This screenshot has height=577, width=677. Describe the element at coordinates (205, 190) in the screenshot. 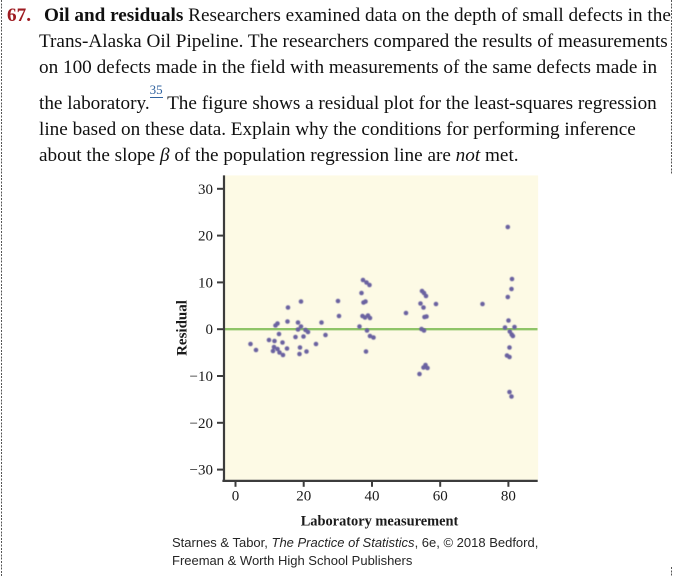

I see `svg-text: 30` at that location.